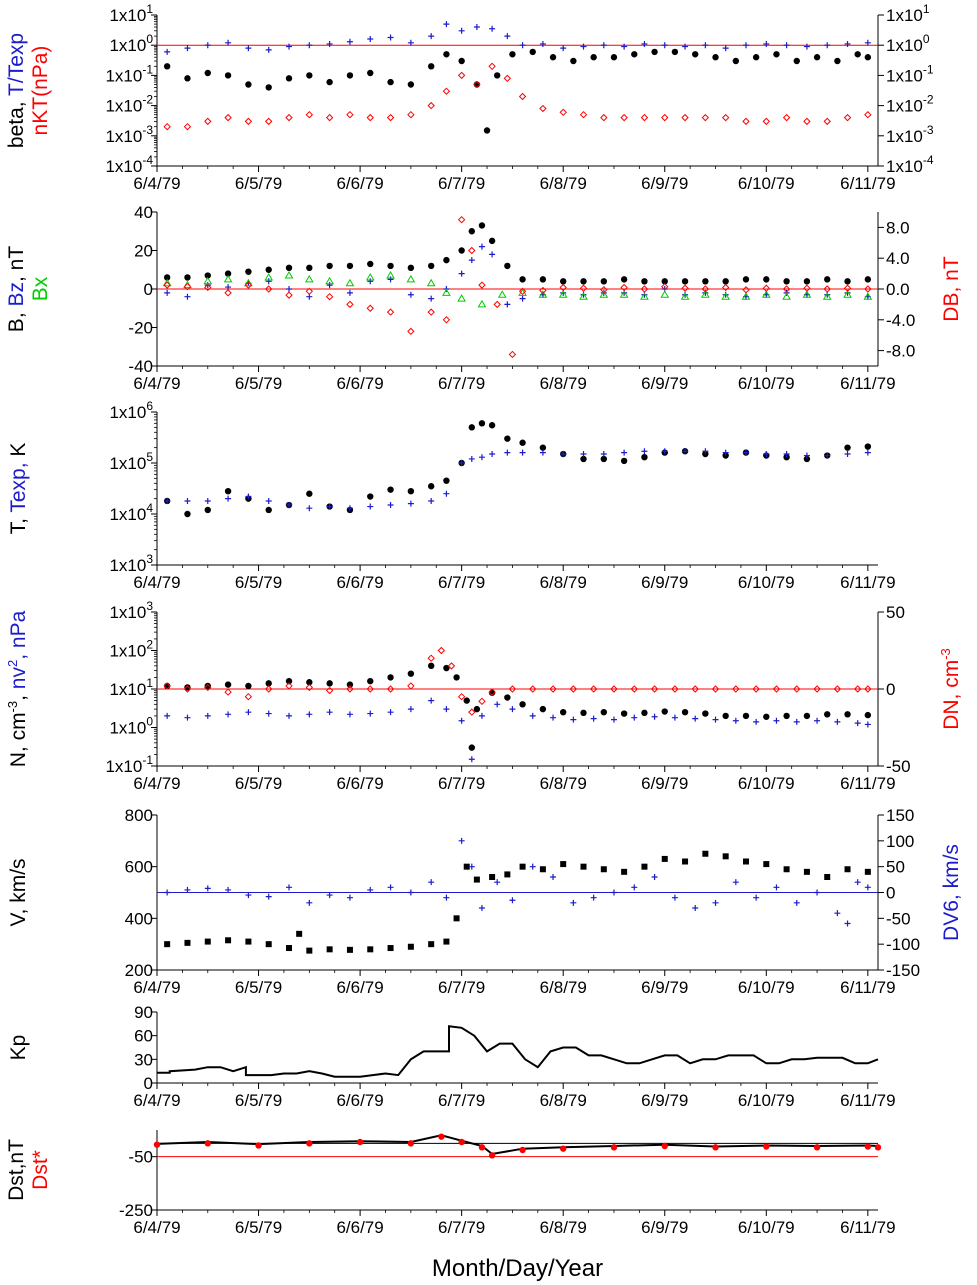  Describe the element at coordinates (903, 970) in the screenshot. I see `y2-tick-label: -150` at that location.